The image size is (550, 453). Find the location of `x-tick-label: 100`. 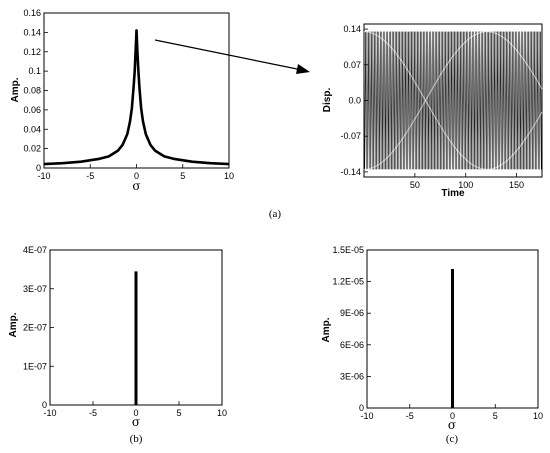

x-tick-label: 100 is located at coordinates (465, 185).